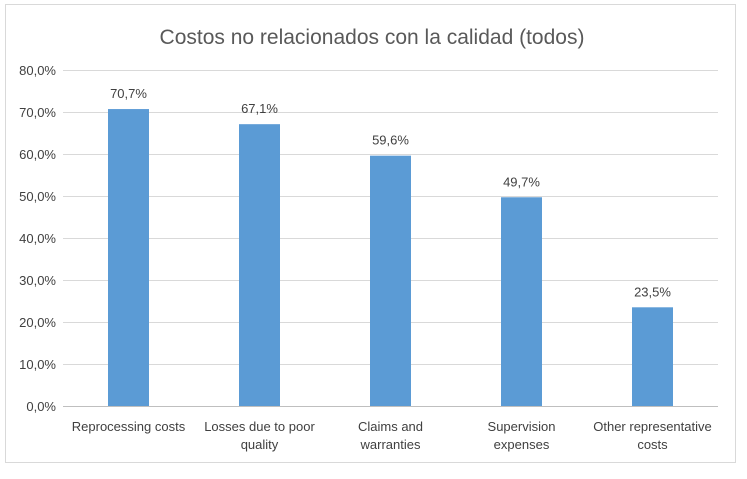 The image size is (747, 479). Describe the element at coordinates (652, 435) in the screenshot. I see `category-label: Other representative costs` at that location.